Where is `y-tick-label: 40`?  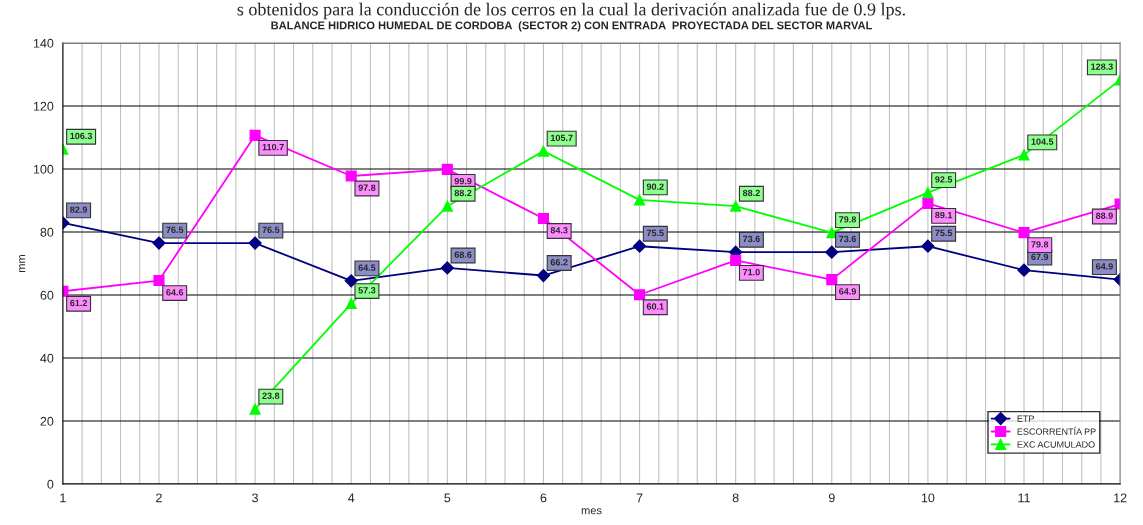 y-tick-label: 40 is located at coordinates (47, 358).